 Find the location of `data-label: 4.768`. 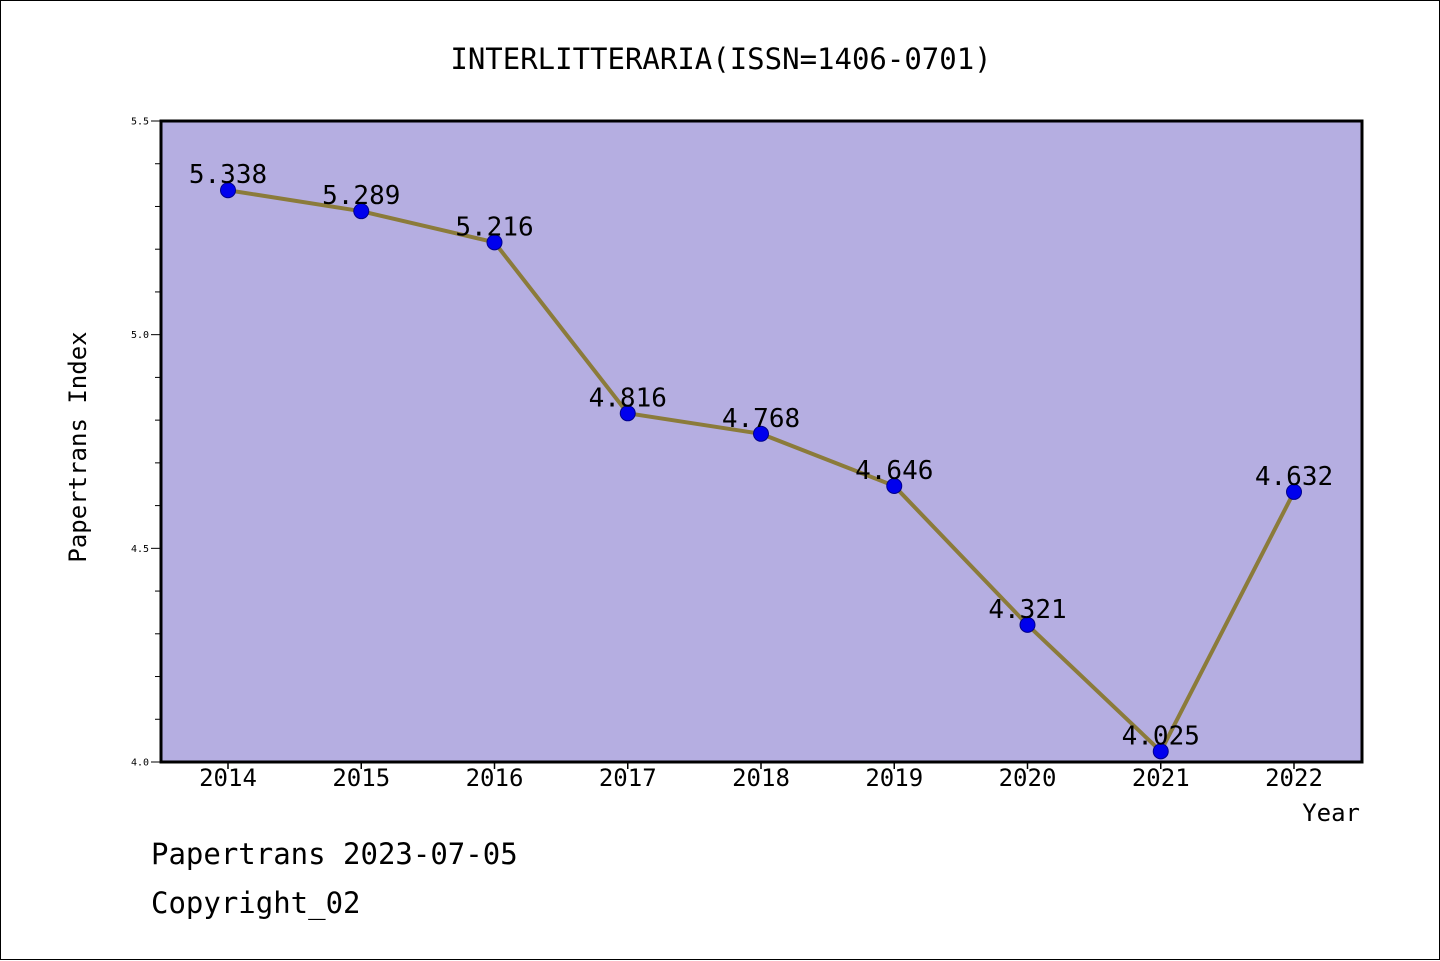

data-label: 4.768 is located at coordinates (761, 419).